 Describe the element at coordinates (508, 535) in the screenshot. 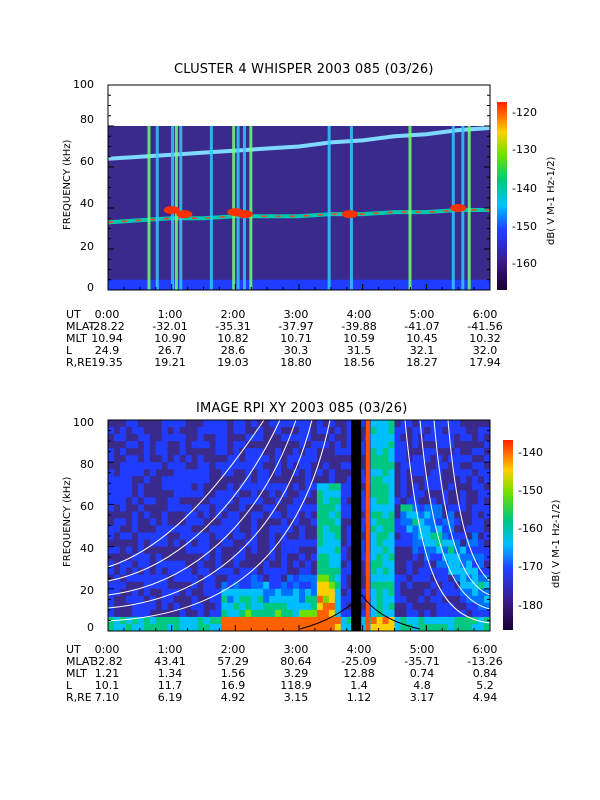

I see `colorbar` at that location.